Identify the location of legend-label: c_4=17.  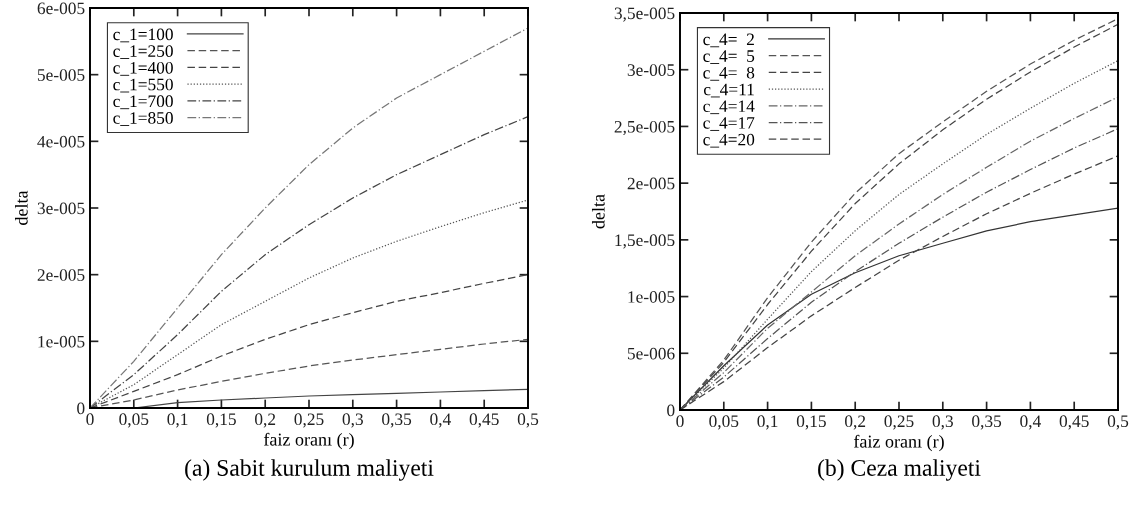
(729, 124).